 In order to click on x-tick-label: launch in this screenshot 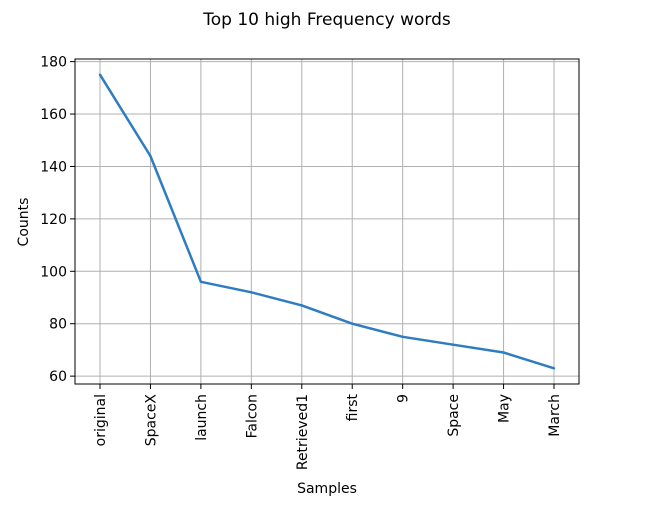, I will do `click(202, 417)`.